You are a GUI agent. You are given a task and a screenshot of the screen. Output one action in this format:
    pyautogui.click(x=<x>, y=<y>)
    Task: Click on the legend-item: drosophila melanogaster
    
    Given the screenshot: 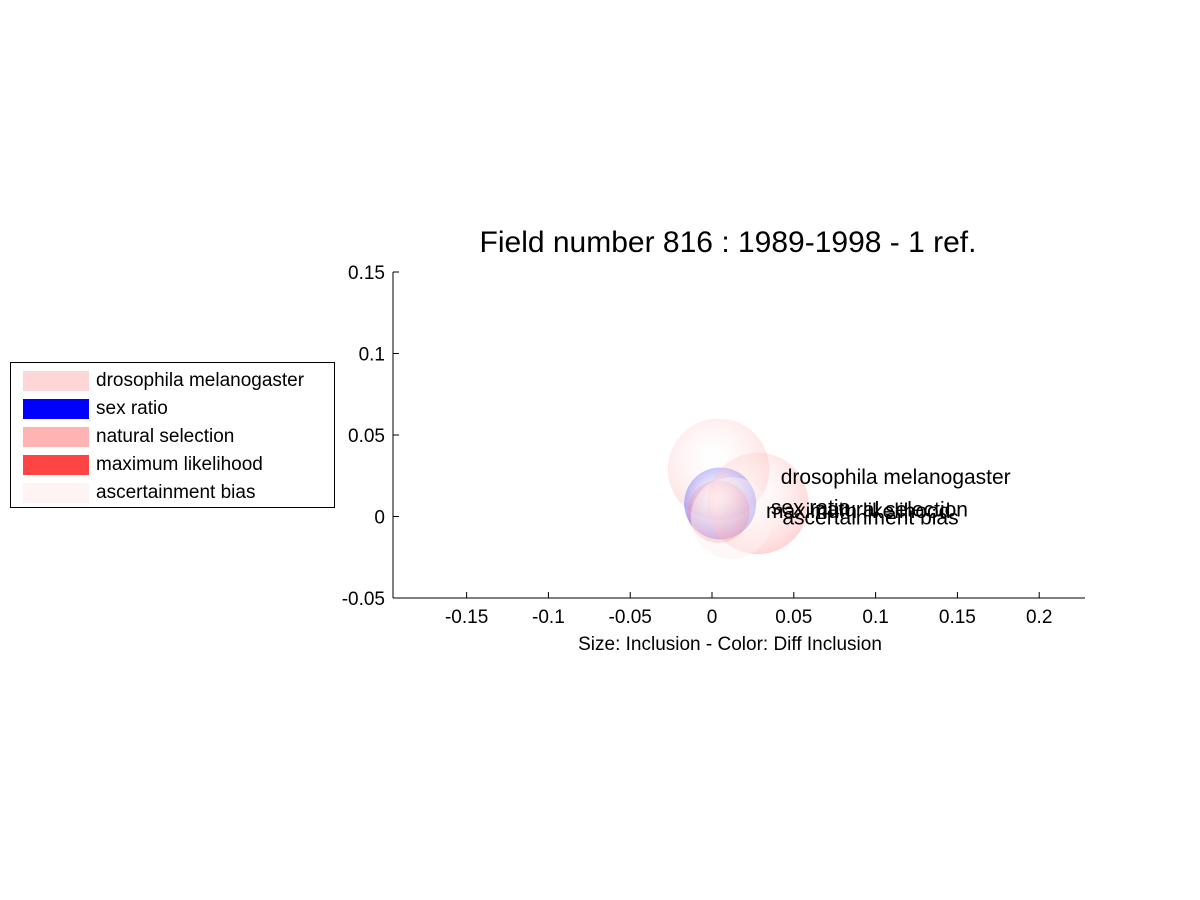 What is the action you would take?
    pyautogui.click(x=164, y=380)
    